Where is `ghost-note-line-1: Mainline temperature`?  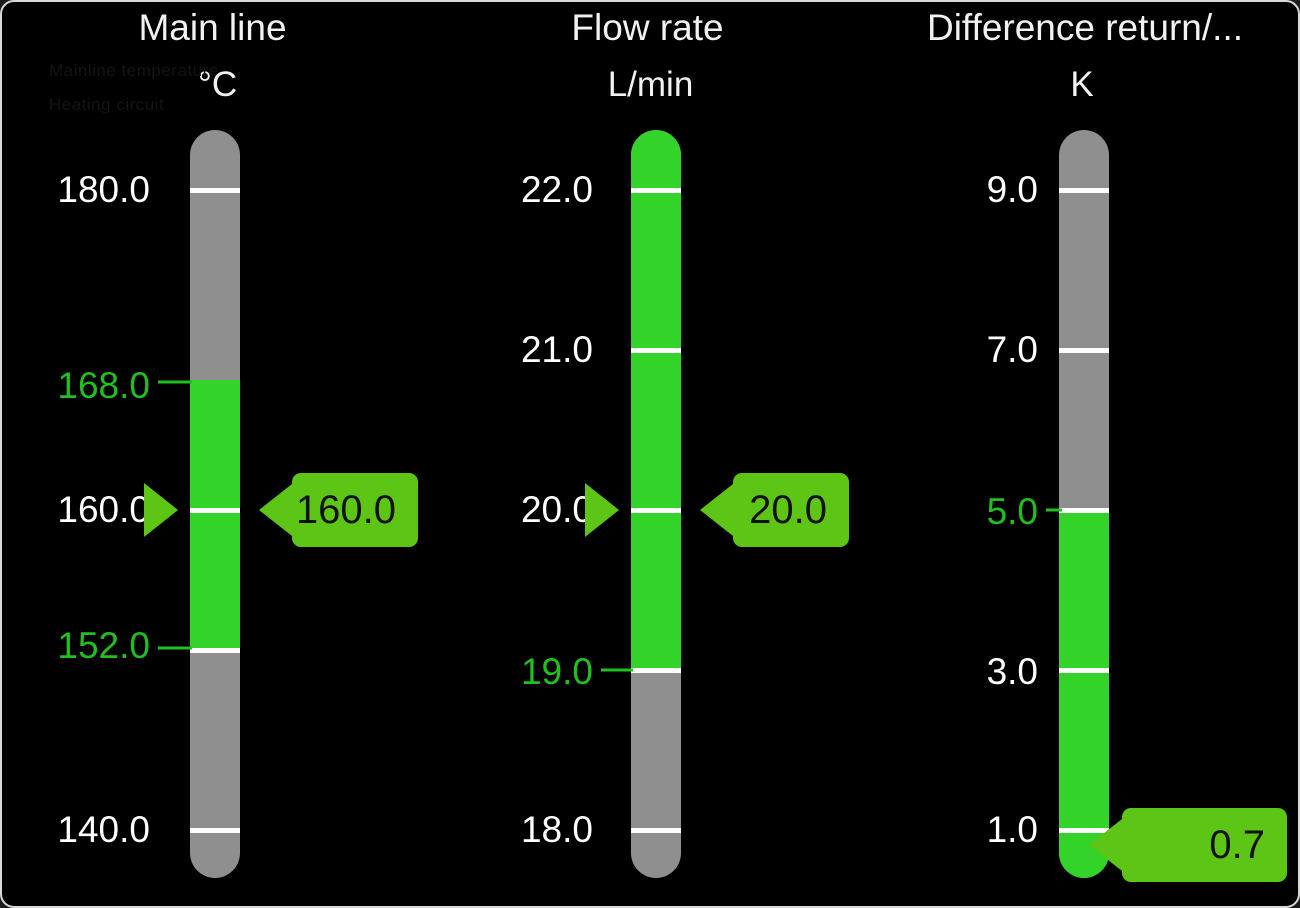
ghost-note-line-1: Mainline temperature is located at coordinates (134, 70).